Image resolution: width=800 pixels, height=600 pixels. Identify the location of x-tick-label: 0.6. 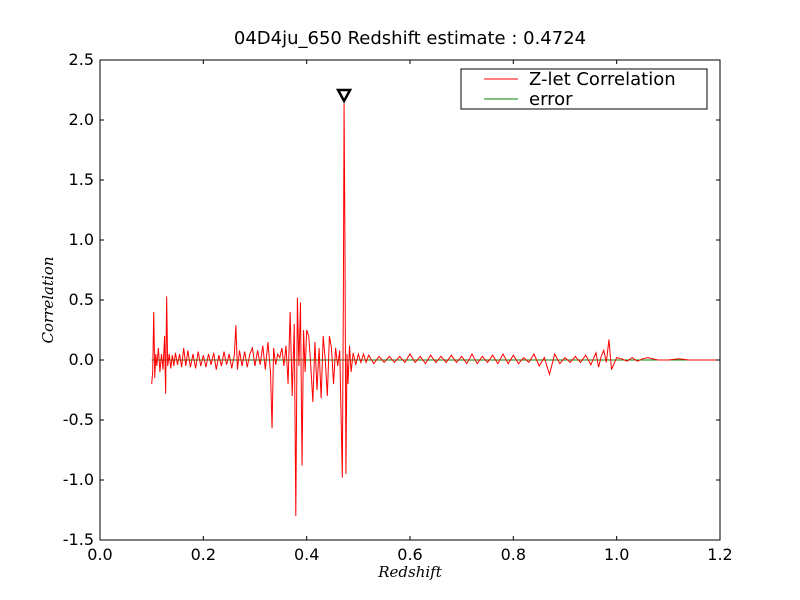
(409, 554).